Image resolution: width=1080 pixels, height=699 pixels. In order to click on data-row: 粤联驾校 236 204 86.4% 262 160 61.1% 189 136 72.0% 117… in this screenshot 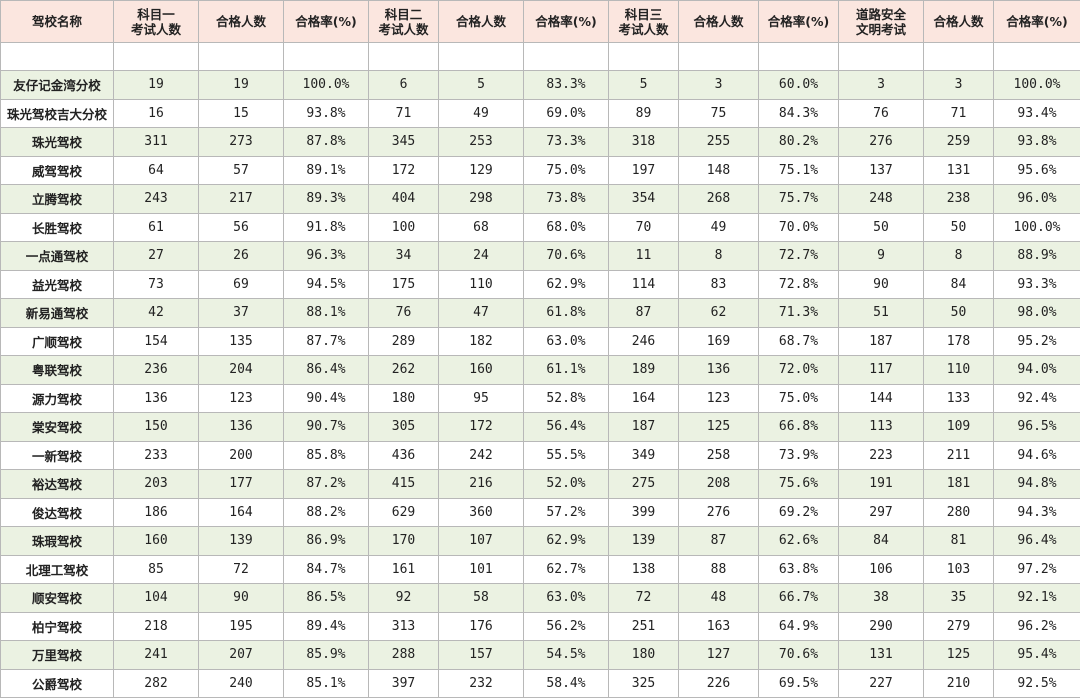, I will do `click(540, 370)`.